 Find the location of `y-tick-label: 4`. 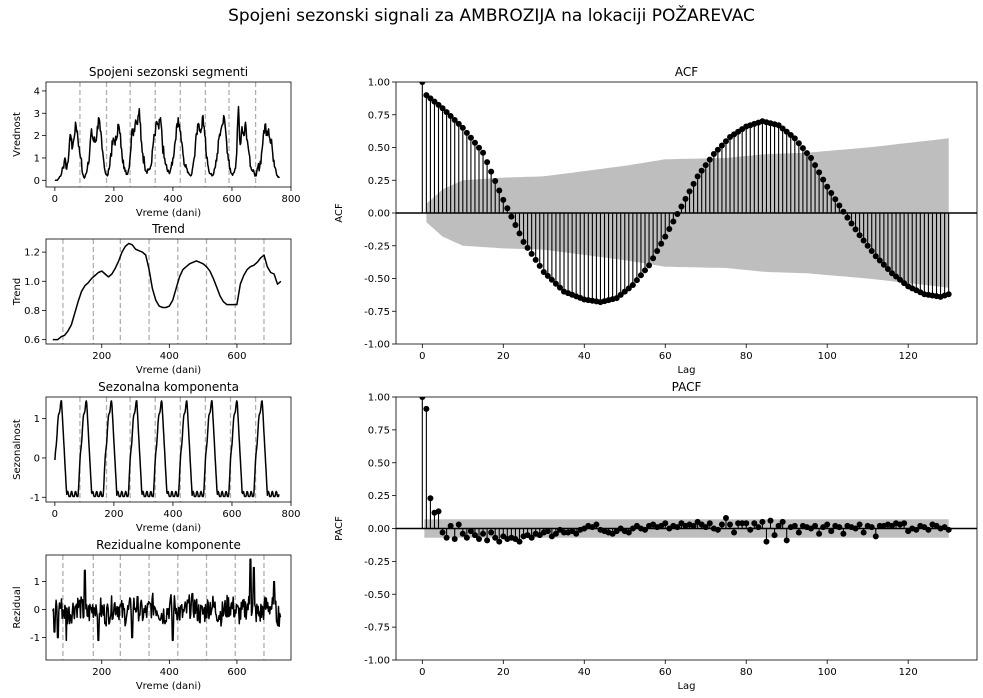

y-tick-label: 4 is located at coordinates (37, 91).